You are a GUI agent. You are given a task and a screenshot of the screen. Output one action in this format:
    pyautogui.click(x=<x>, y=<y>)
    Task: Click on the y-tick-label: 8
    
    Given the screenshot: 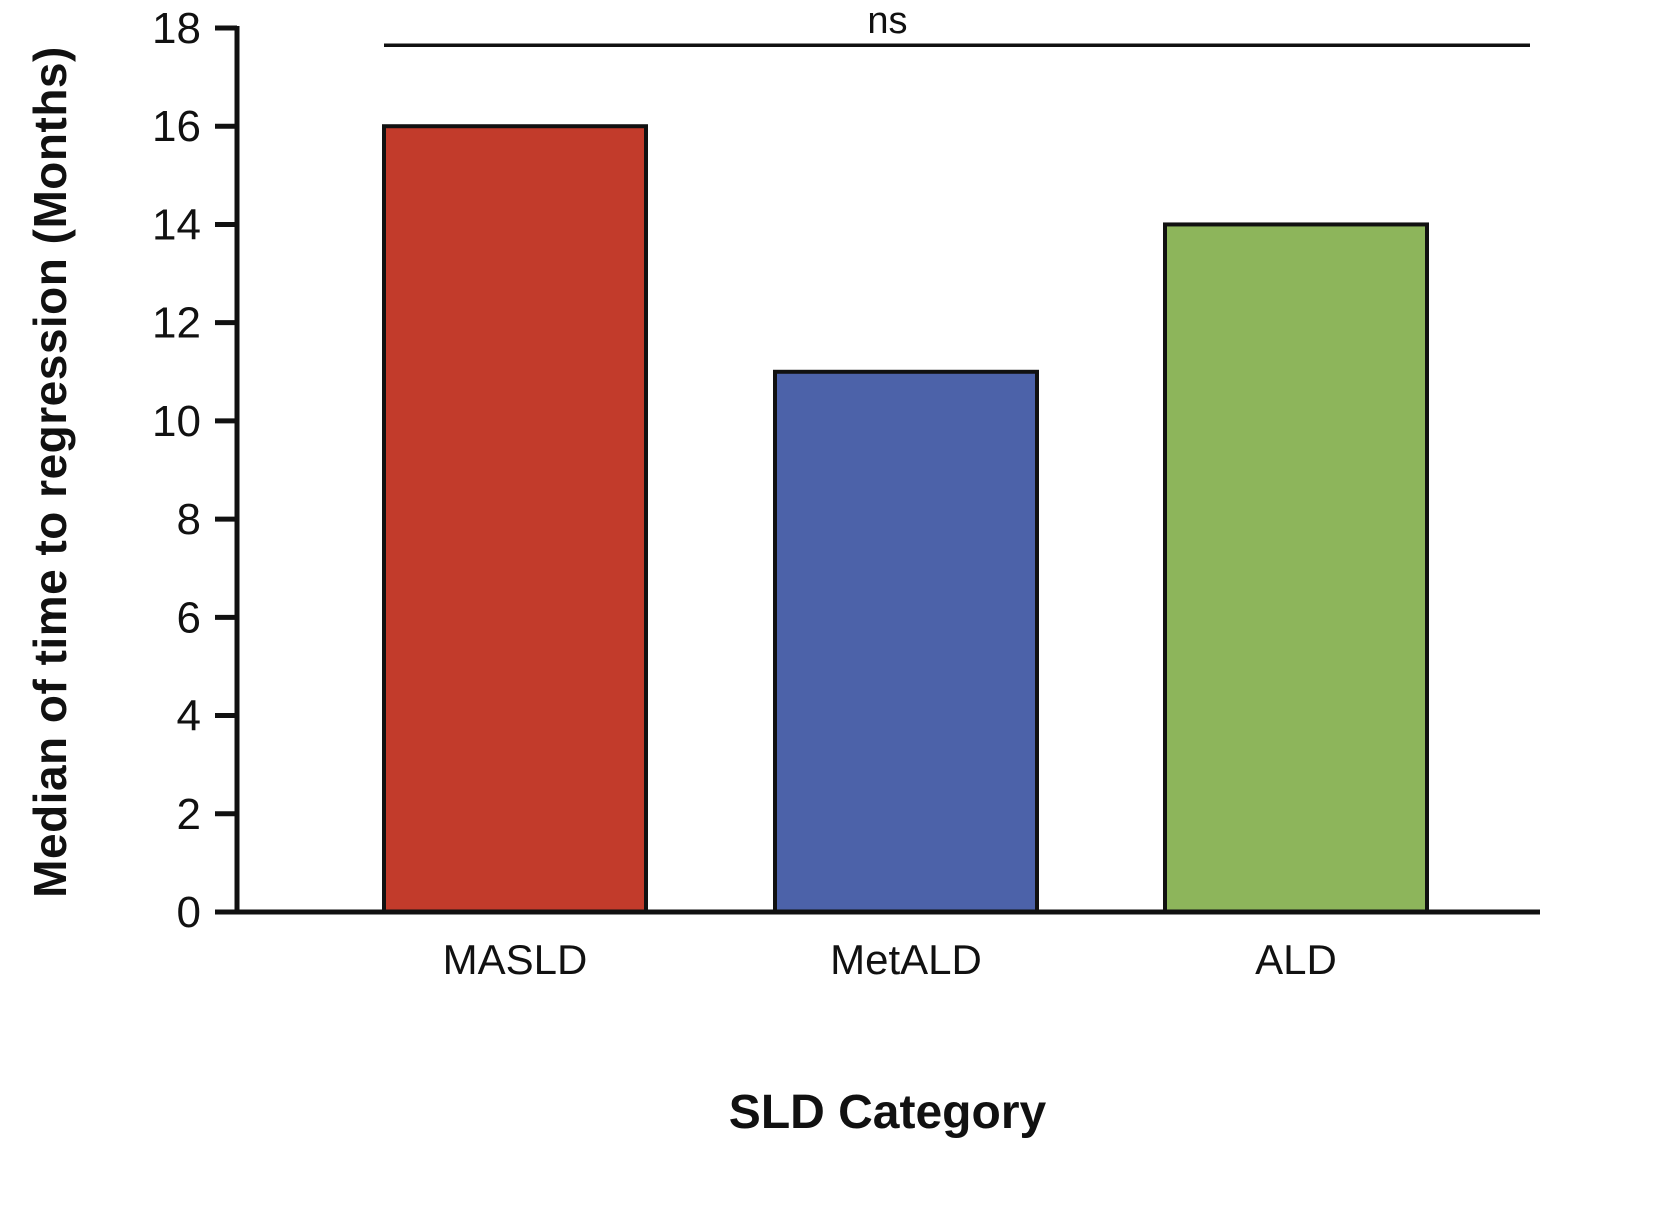 What is the action you would take?
    pyautogui.click(x=189, y=519)
    